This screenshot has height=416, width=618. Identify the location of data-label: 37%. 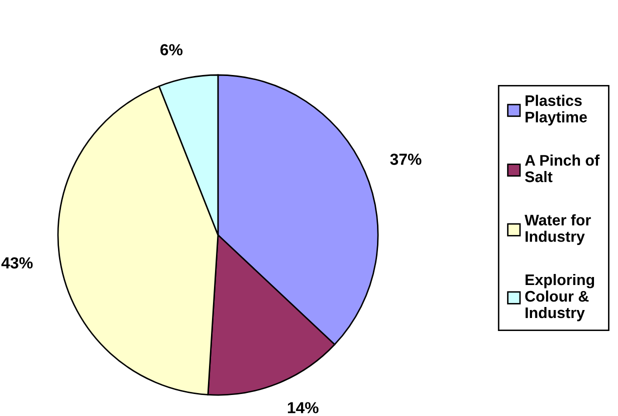
(406, 159).